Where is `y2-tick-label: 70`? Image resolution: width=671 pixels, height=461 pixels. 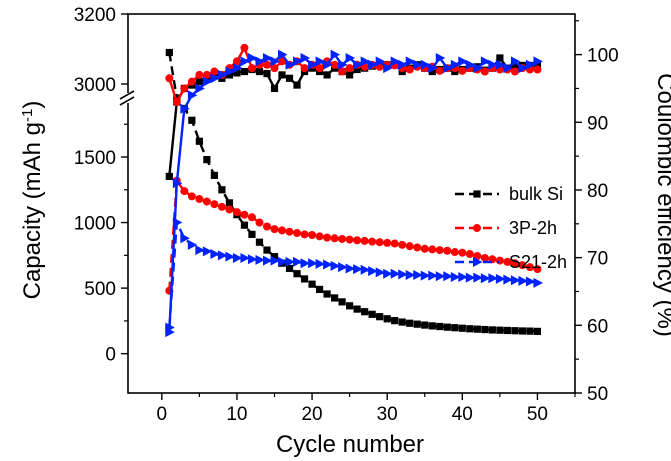
y2-tick-label: 70 is located at coordinates (597, 259).